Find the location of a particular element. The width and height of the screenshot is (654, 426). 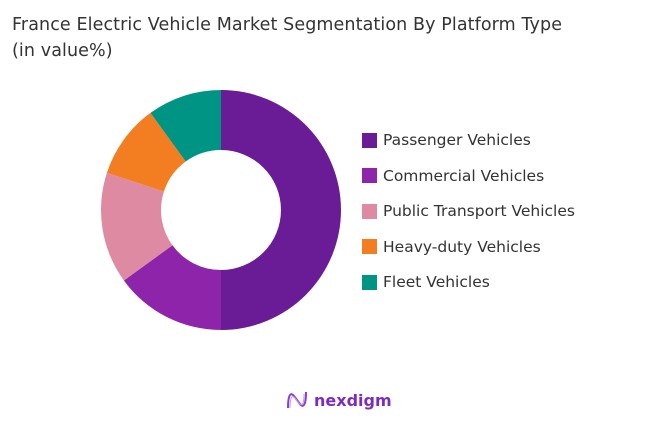

chart-title-line-2: (in value%) is located at coordinates (62, 51).